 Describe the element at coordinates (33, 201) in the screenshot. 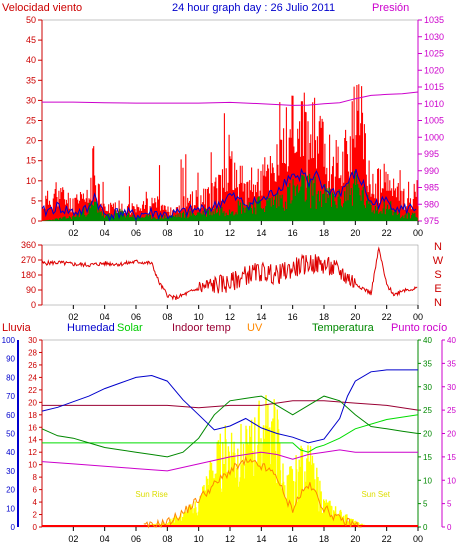

I see `y-tick-label: 5` at that location.